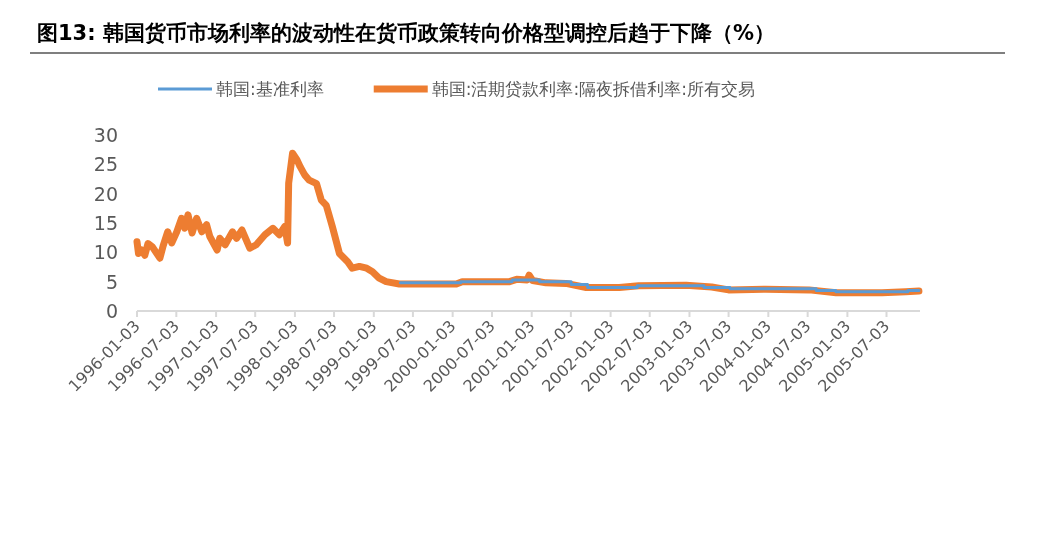  What do you see at coordinates (105, 193) in the screenshot?
I see `y-tick-label: 20` at bounding box center [105, 193].